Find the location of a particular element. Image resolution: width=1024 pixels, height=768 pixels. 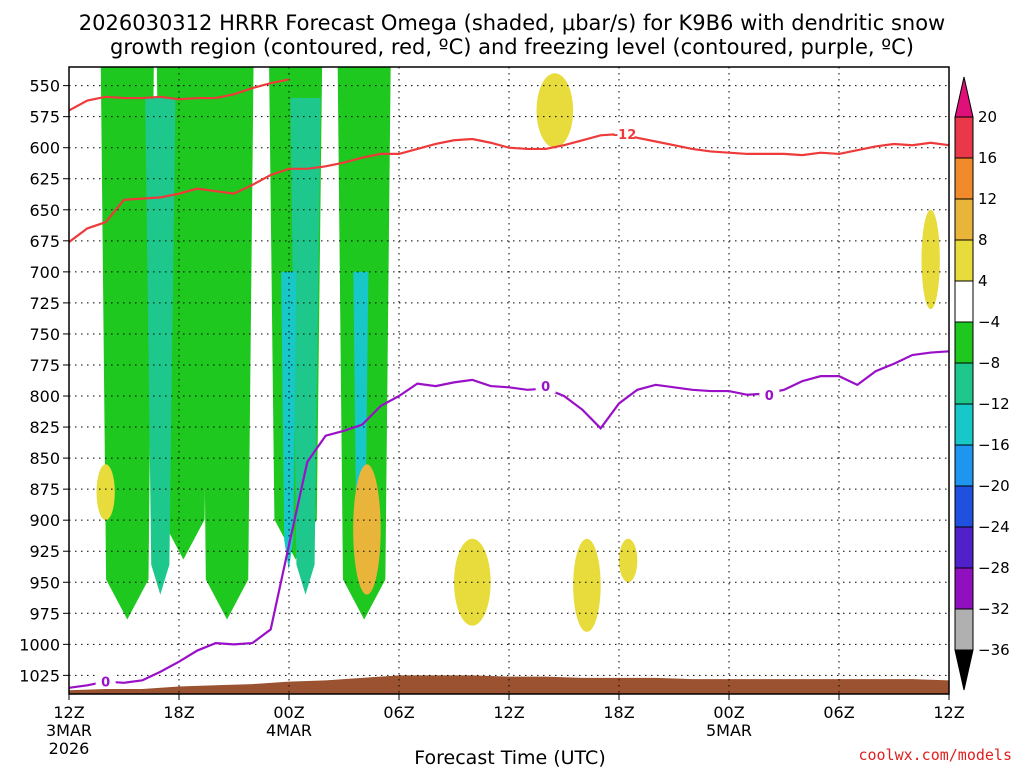

credit-link: coolwx.com/models is located at coordinates (935, 755).